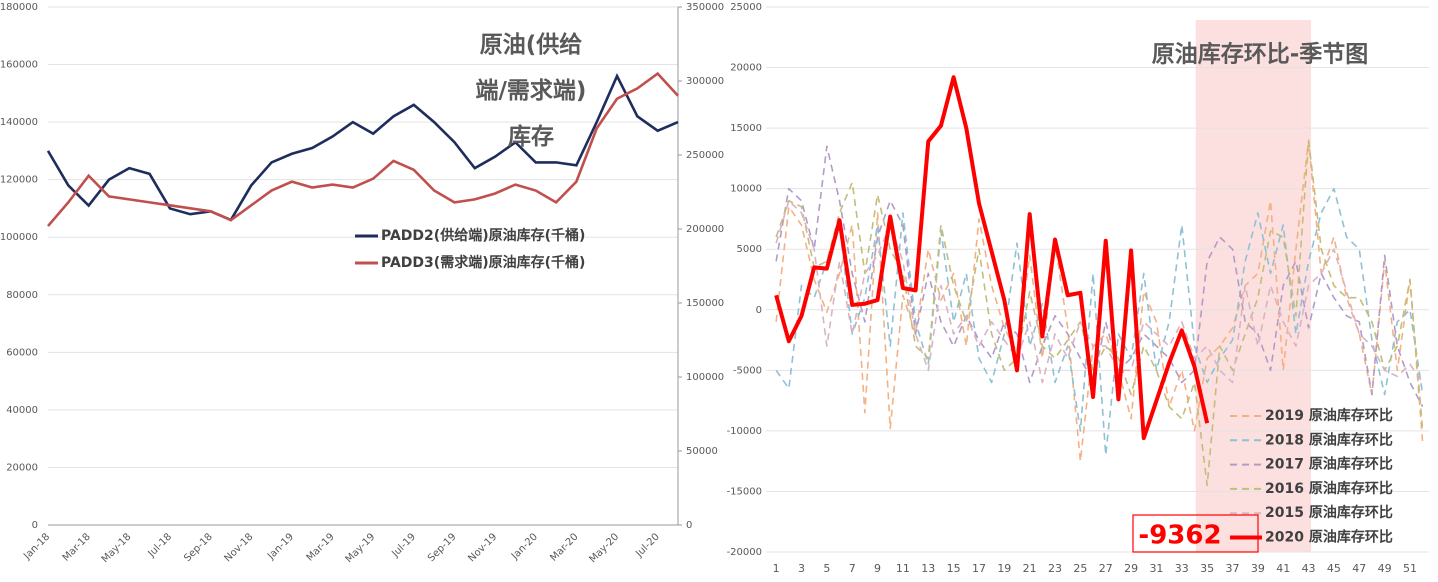  Describe the element at coordinates (1283, 568) in the screenshot. I see `x-tick-label: 41` at that location.